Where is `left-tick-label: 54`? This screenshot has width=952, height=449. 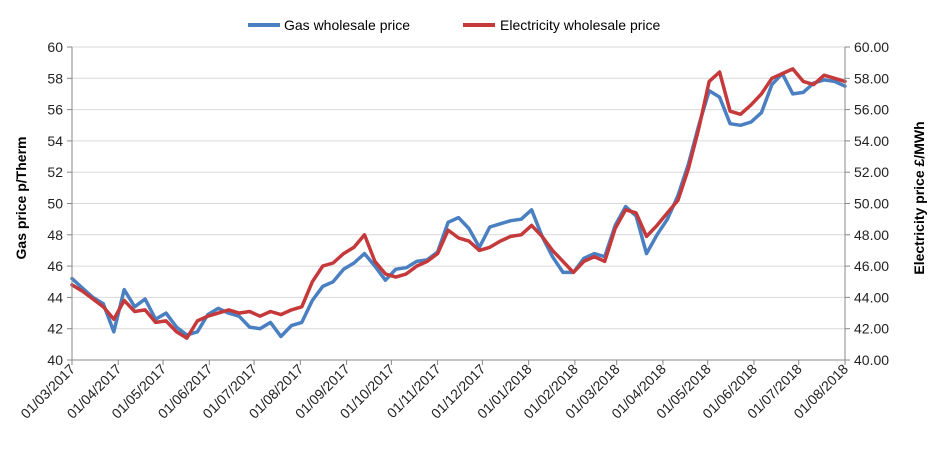
left-tick-label: 54 is located at coordinates (55, 141).